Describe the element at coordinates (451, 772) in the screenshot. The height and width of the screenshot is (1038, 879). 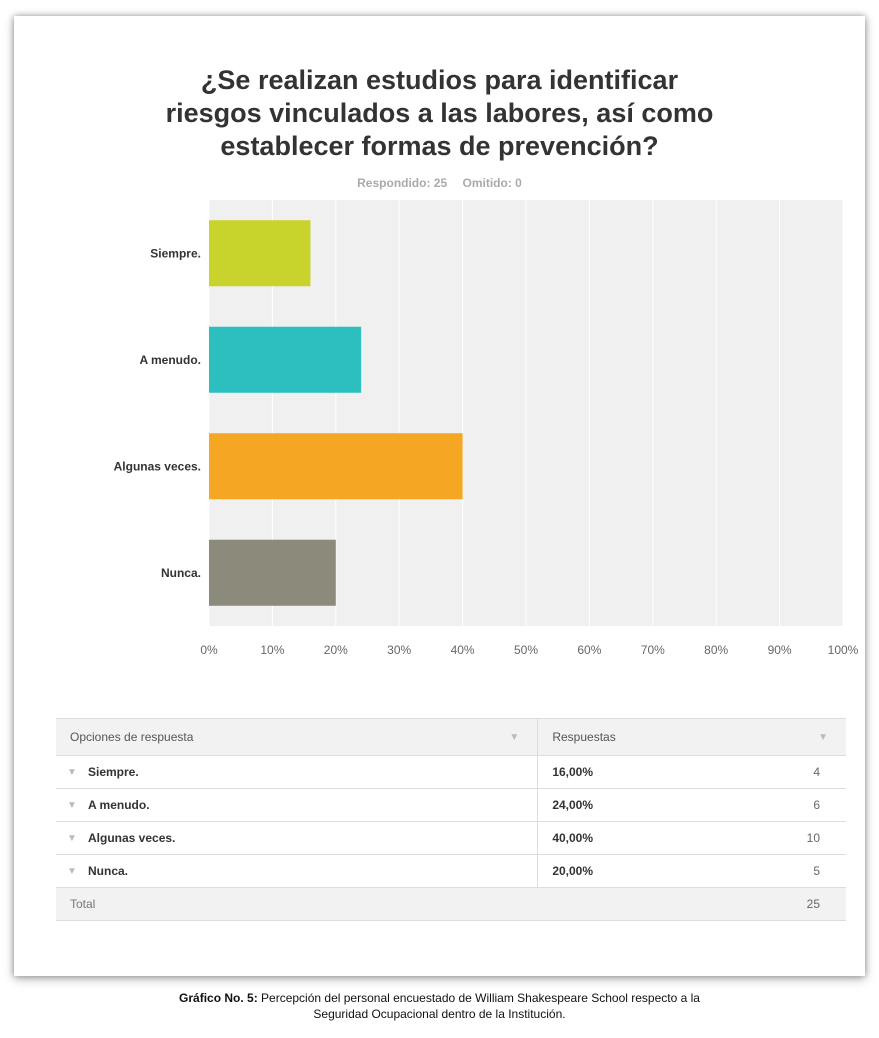
I see `table-row: ▼ Siempre. 16,00% 4` at that location.